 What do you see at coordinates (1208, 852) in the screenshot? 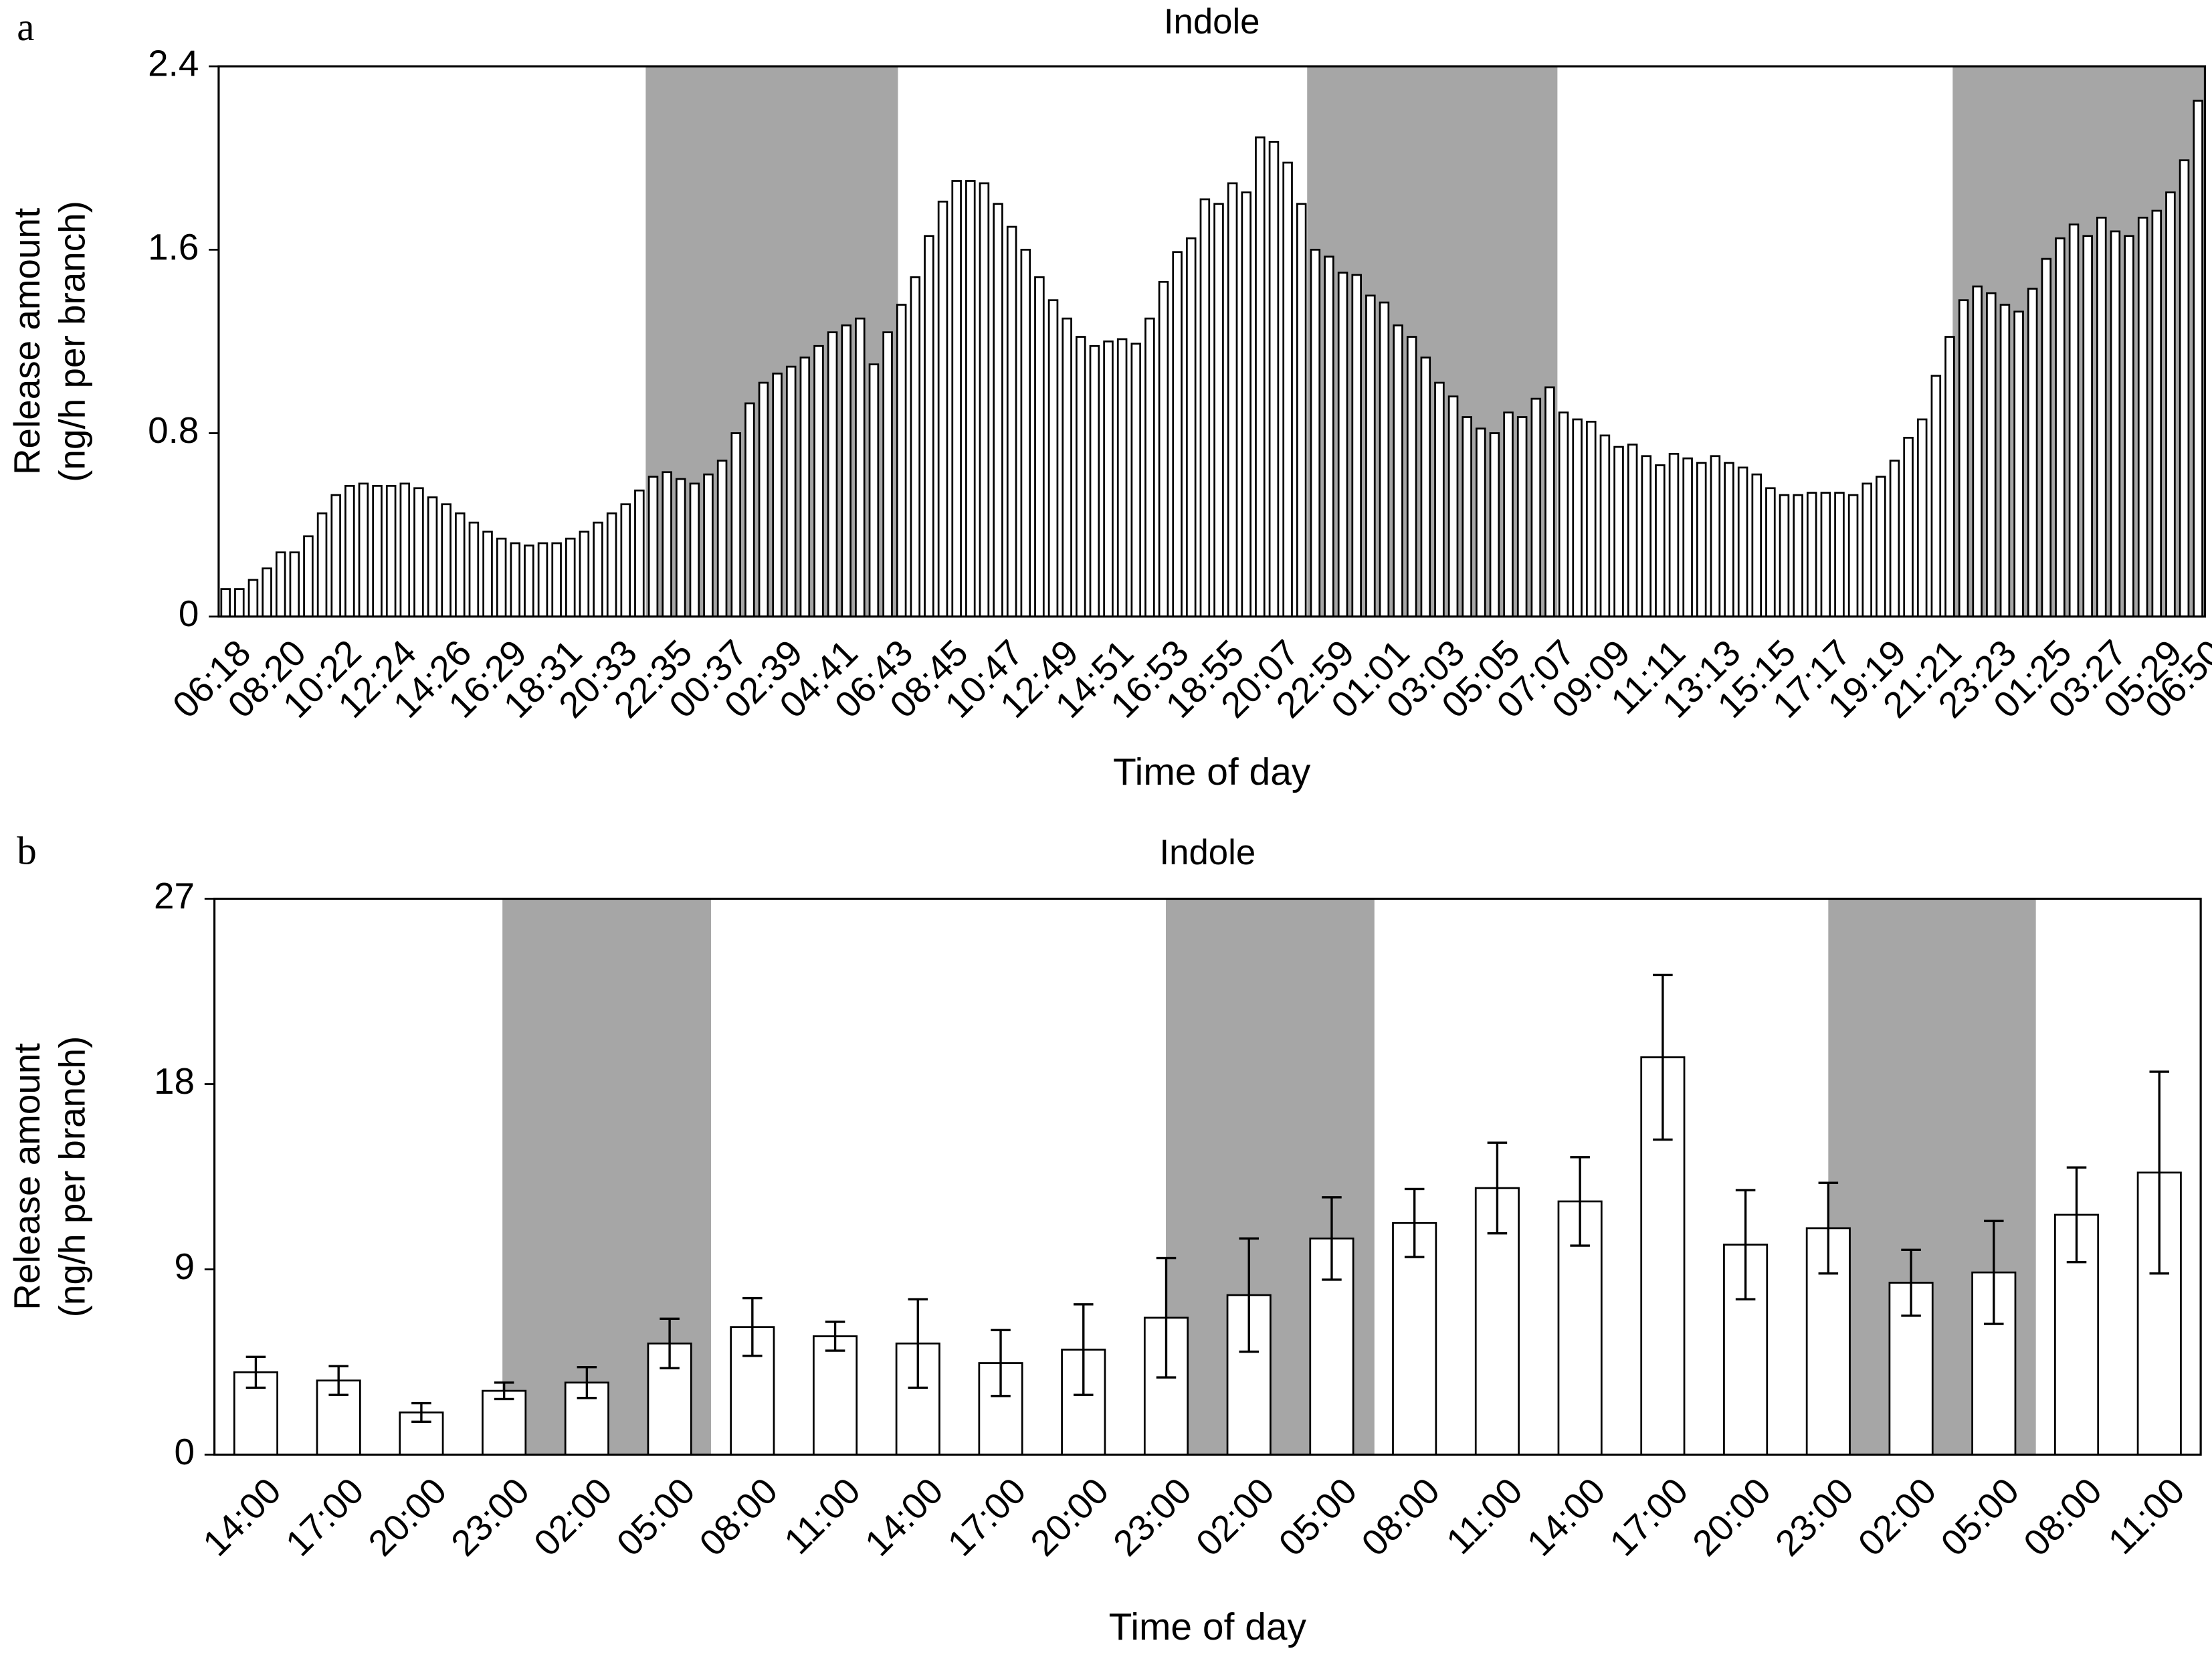
I see `chart-title: Indole` at bounding box center [1208, 852].